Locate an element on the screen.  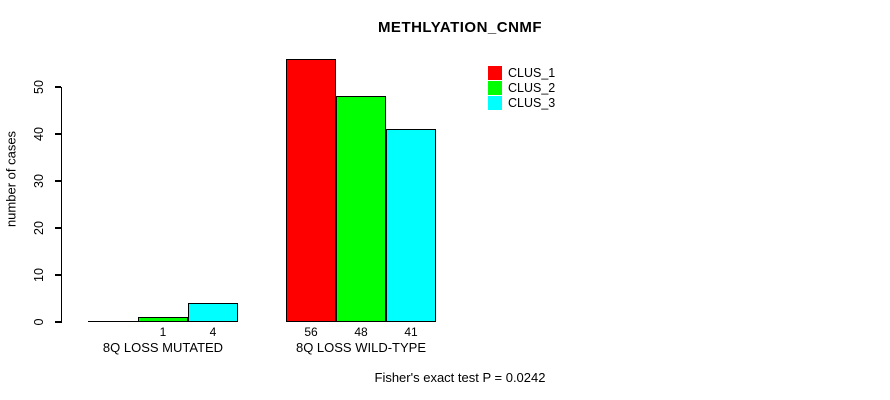
y-axis-line is located at coordinates (62, 205).